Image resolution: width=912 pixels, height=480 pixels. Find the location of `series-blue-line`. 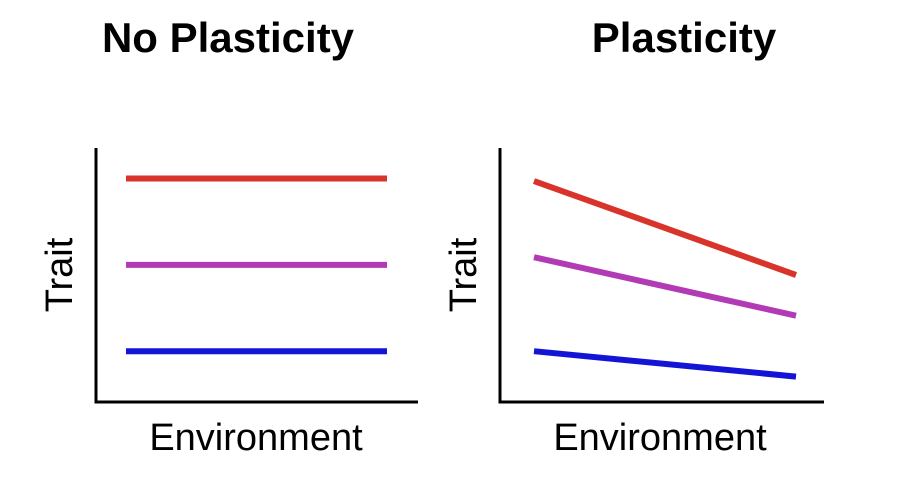

series-blue-line is located at coordinates (665, 364).